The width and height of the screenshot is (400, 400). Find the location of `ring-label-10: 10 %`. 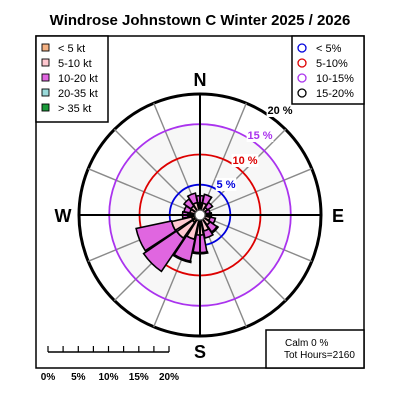

ring-label-10: 10 % is located at coordinates (244, 161).